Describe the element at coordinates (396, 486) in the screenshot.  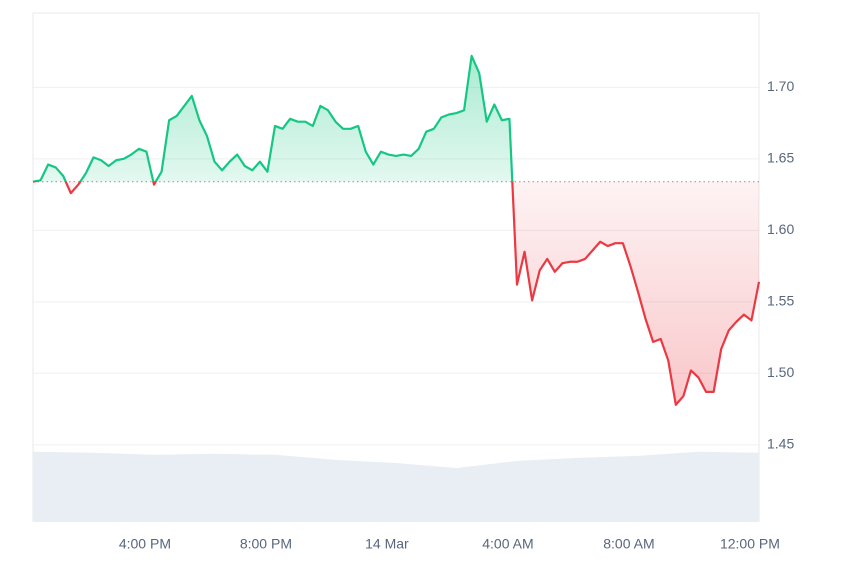
I see `volume-area` at that location.